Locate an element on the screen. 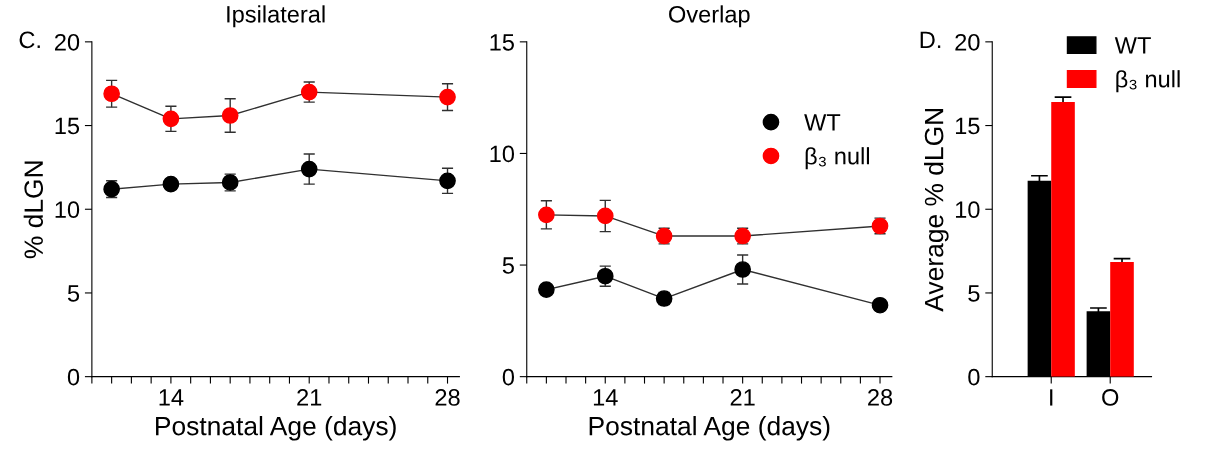 This screenshot has width=1225, height=465. y-axis-title: % dLGN is located at coordinates (33, 210).